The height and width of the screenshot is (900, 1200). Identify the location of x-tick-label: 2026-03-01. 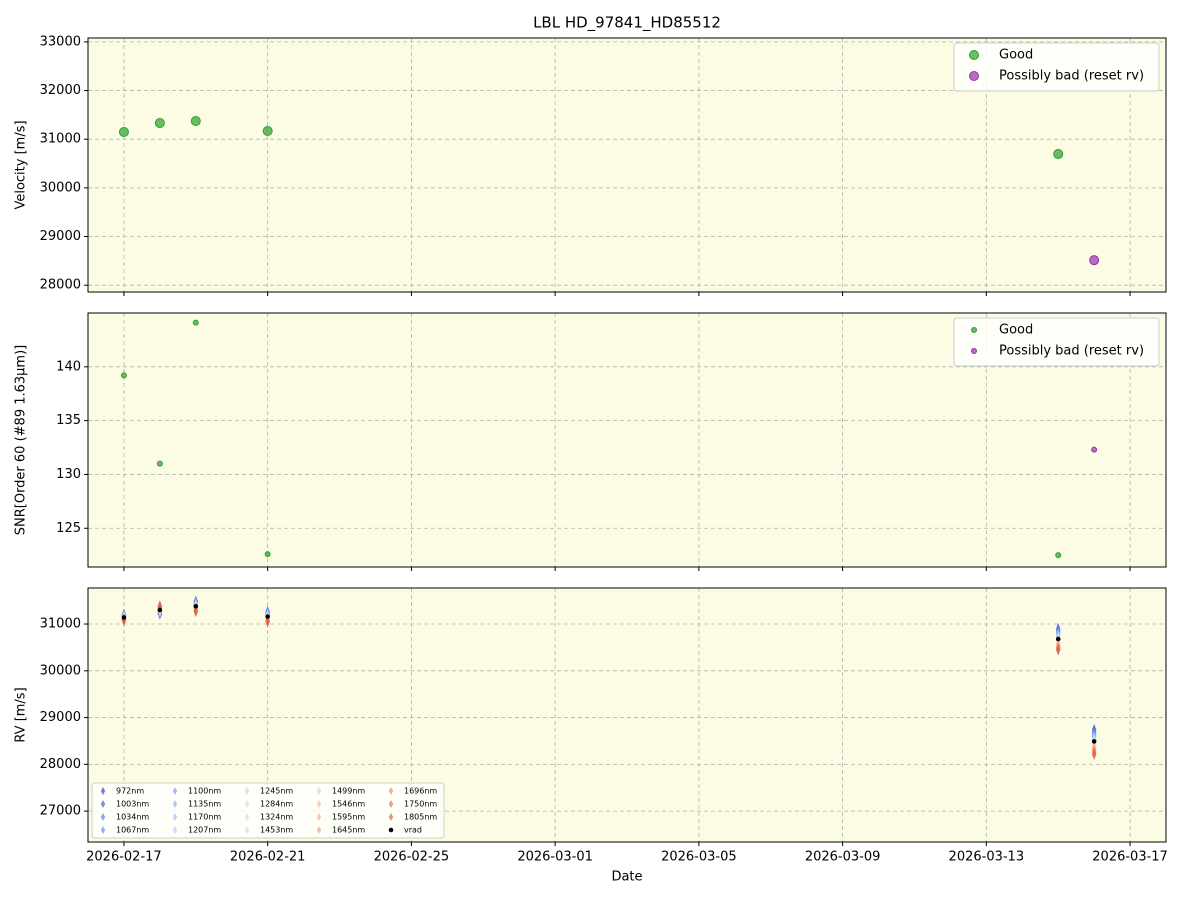
(555, 857).